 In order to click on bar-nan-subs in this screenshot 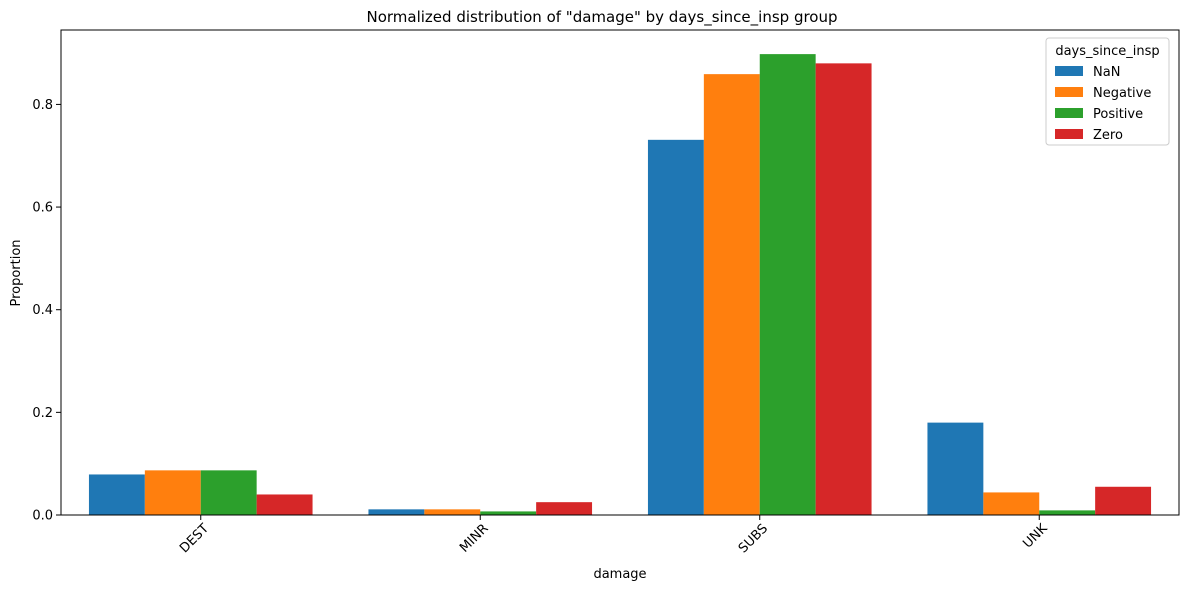, I will do `click(675, 327)`.